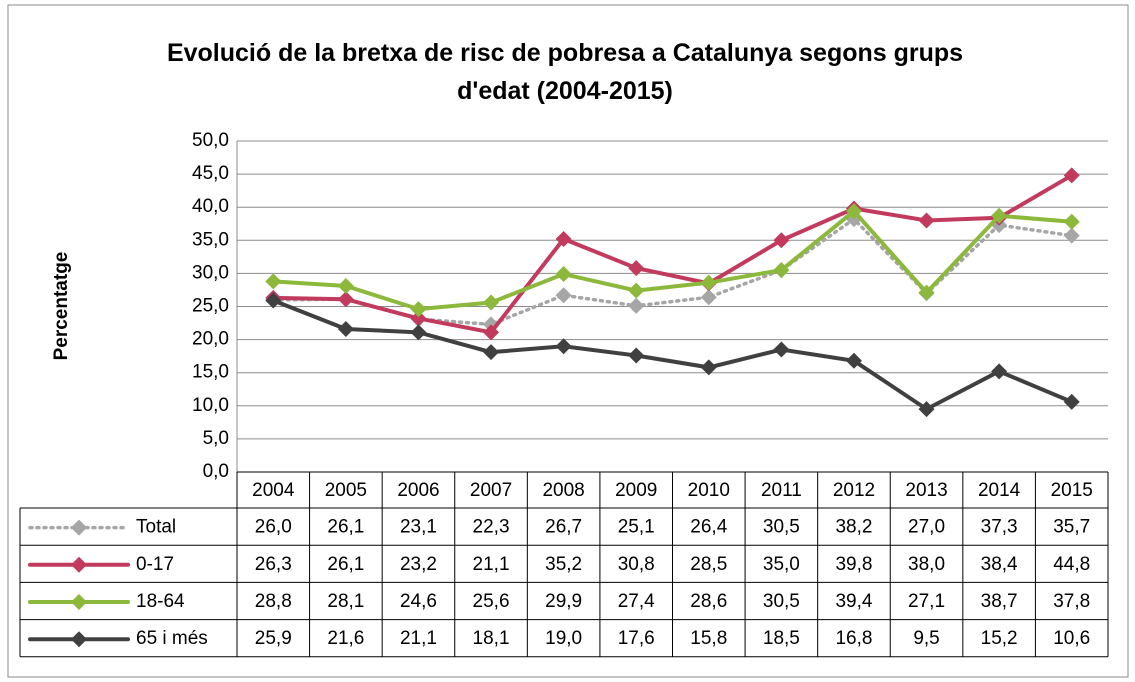  I want to click on table-value: 44,8, so click(1071, 564).